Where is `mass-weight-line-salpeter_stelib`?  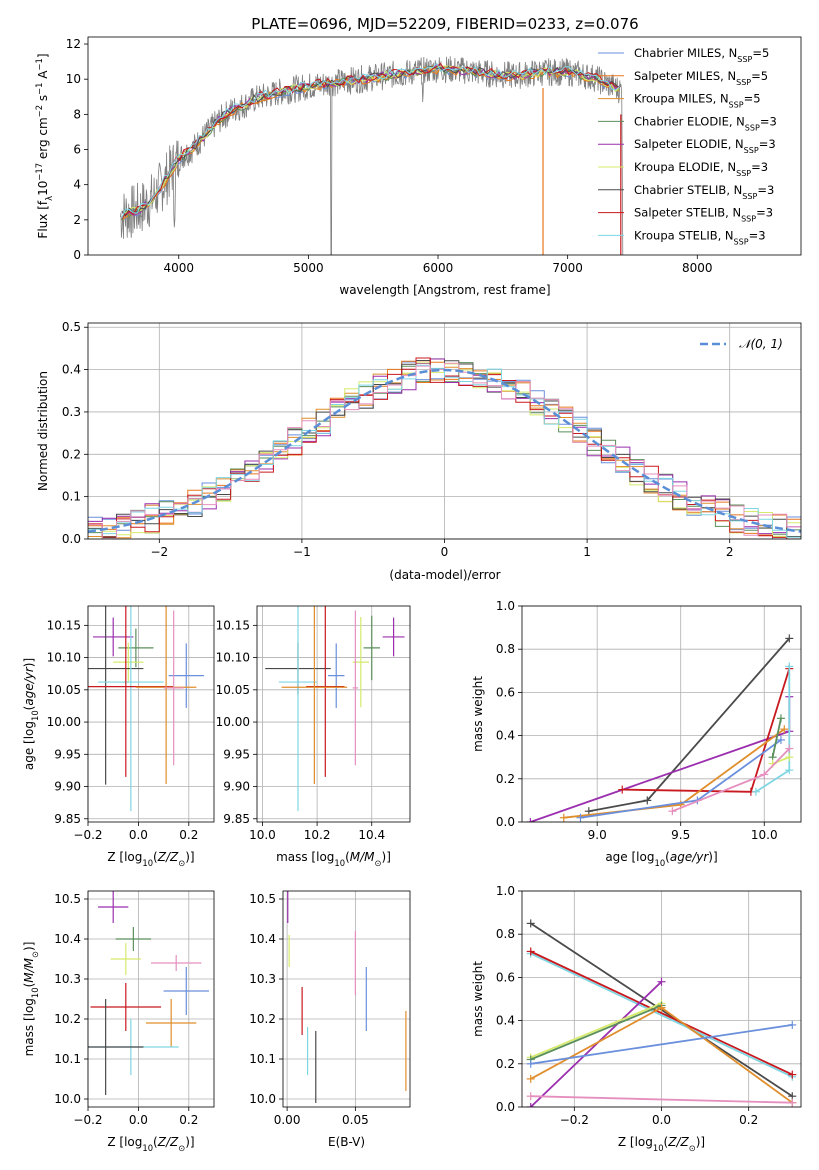 mass-weight-line-salpeter_stelib is located at coordinates (661, 1013).